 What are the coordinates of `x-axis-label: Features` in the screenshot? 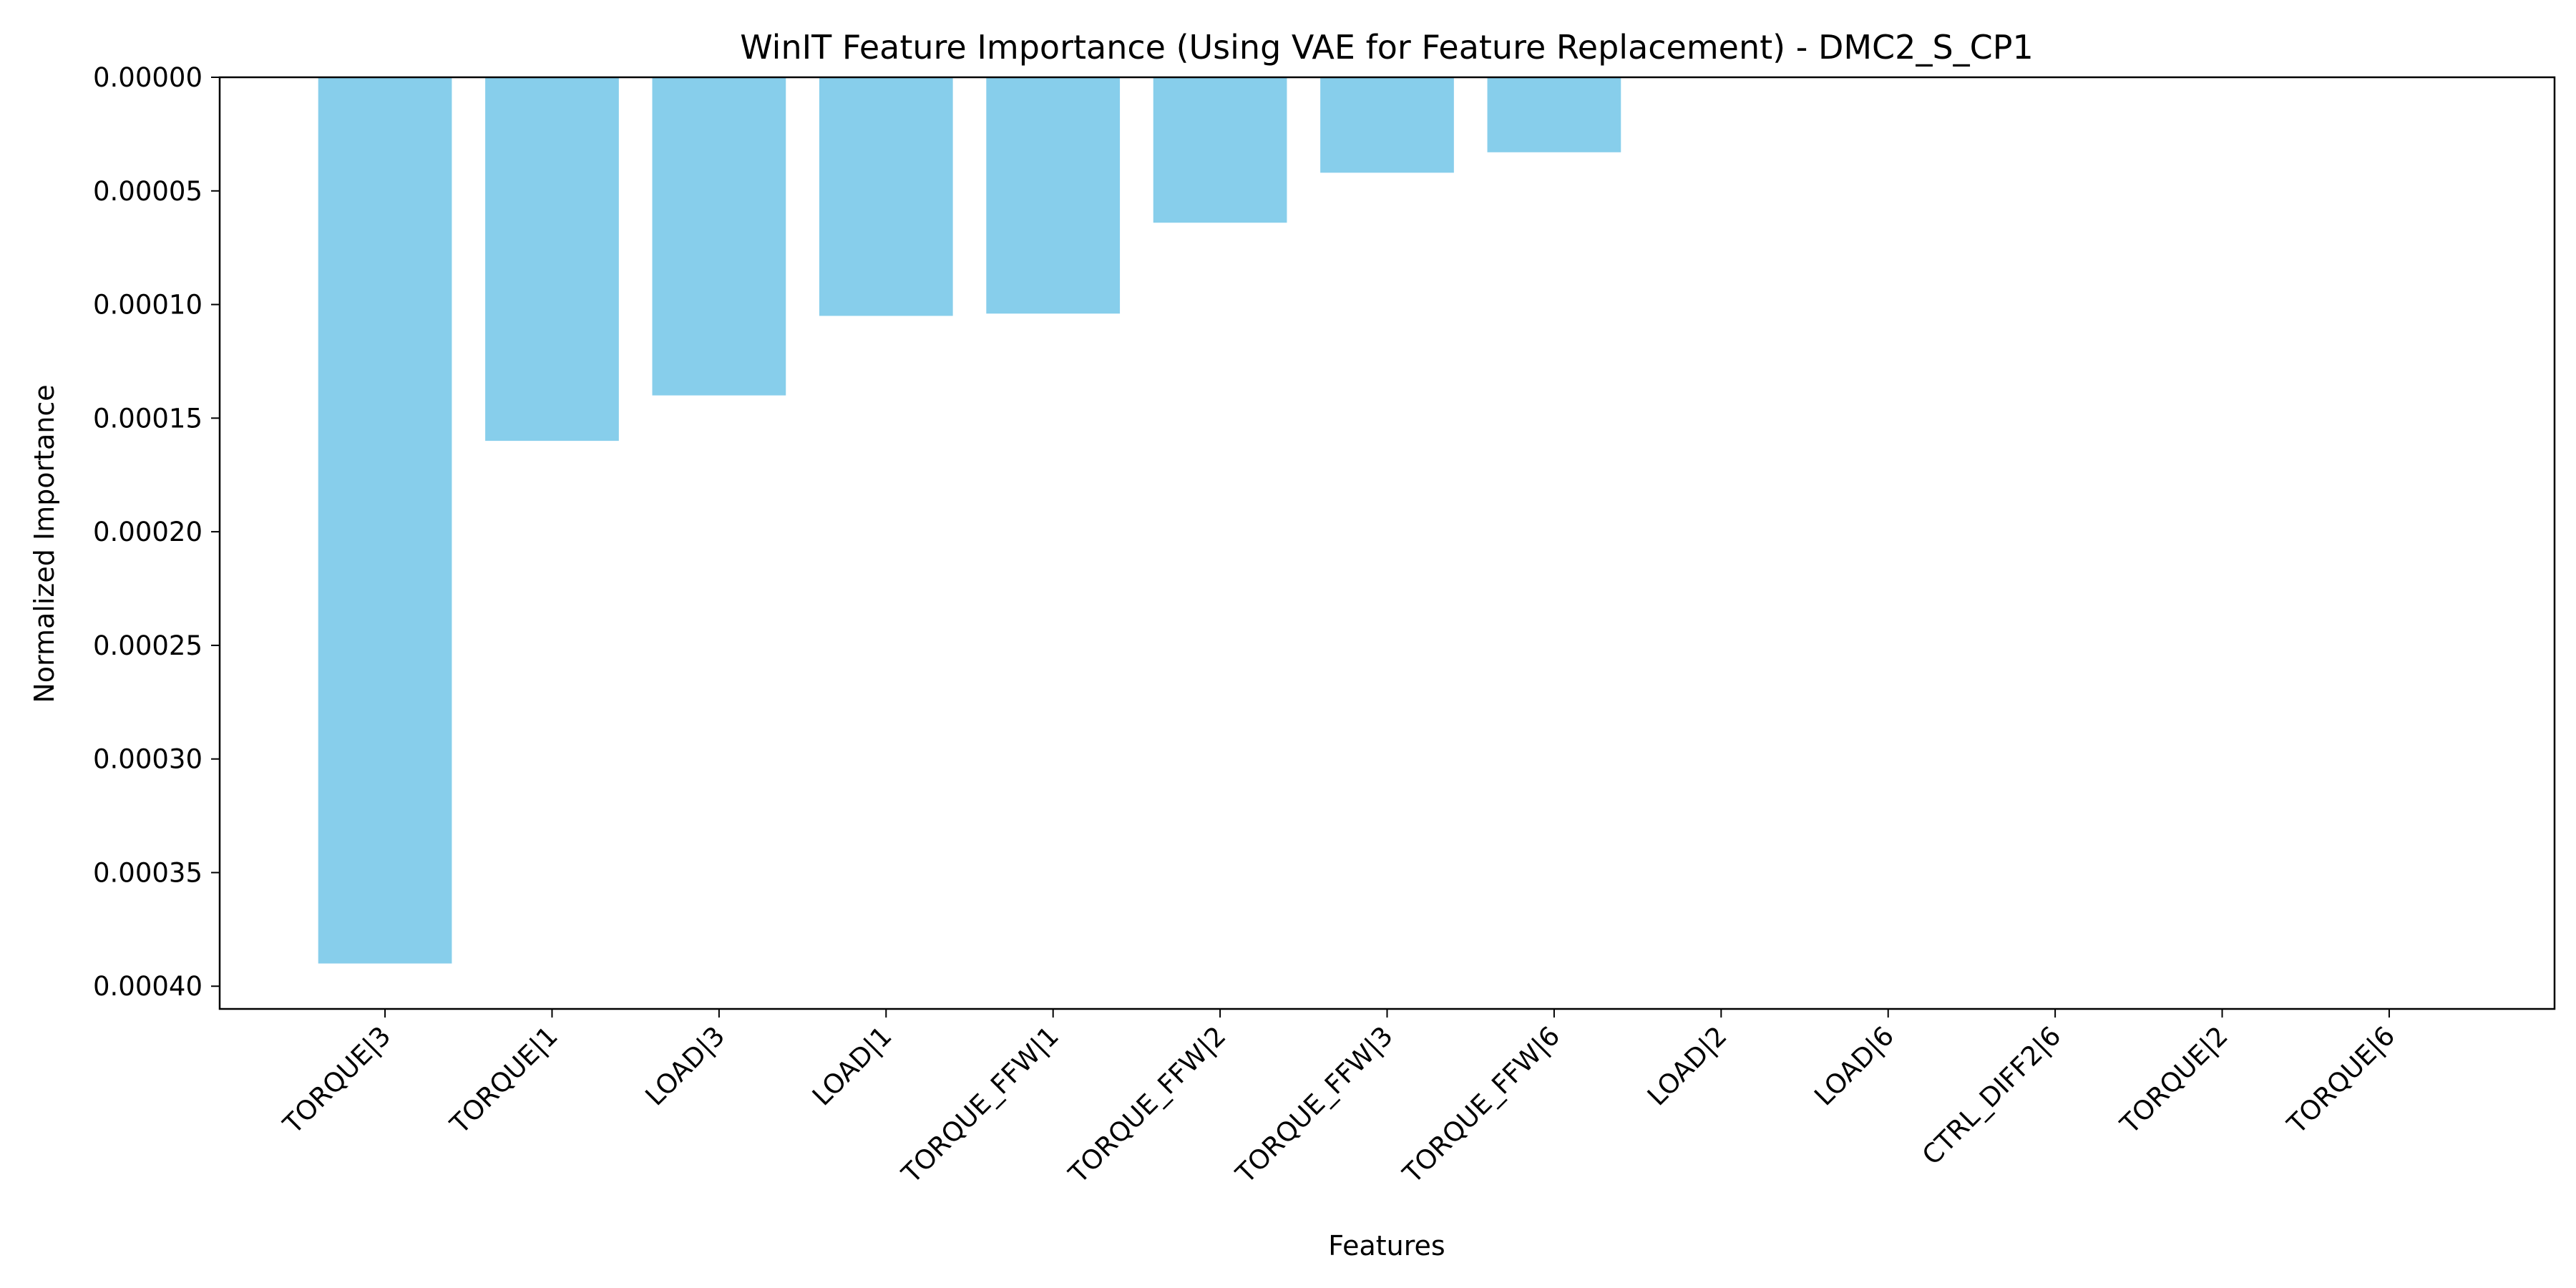 It's located at (1386, 1246).